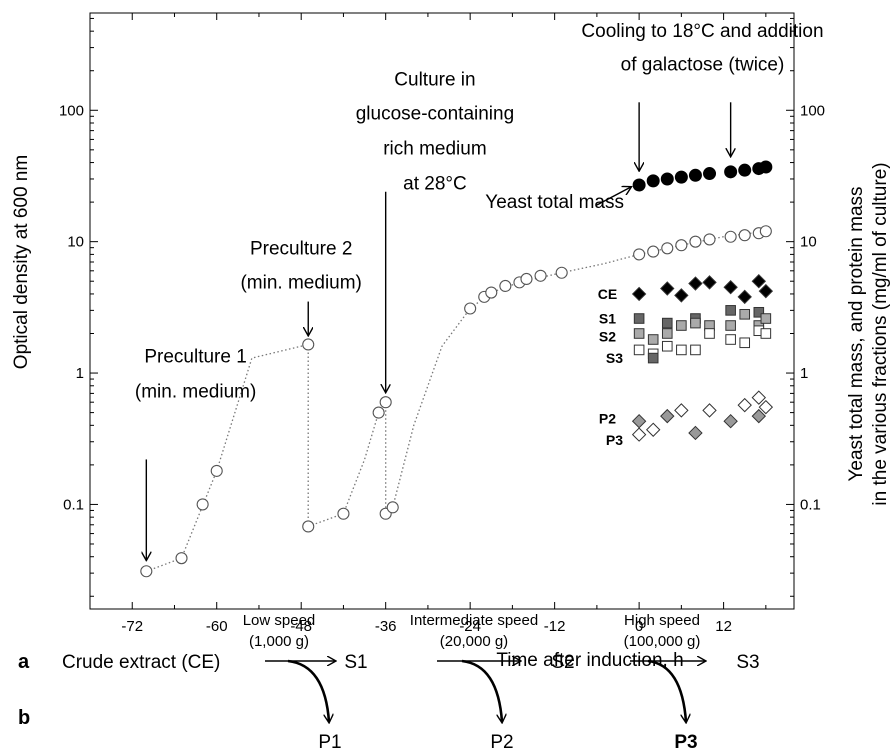 This screenshot has width=894, height=754. I want to click on annotation-text: Culture in, so click(434, 79).